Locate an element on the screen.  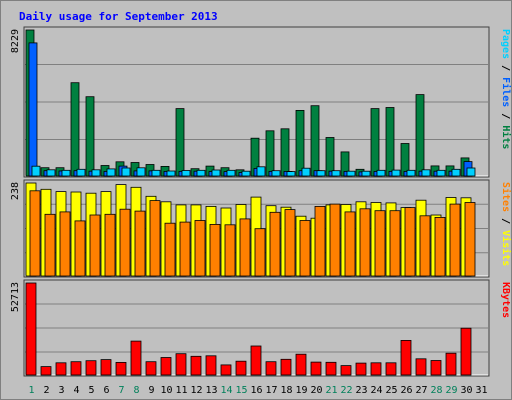
x-tick-label-day-28: 28 is located at coordinates (436, 390).